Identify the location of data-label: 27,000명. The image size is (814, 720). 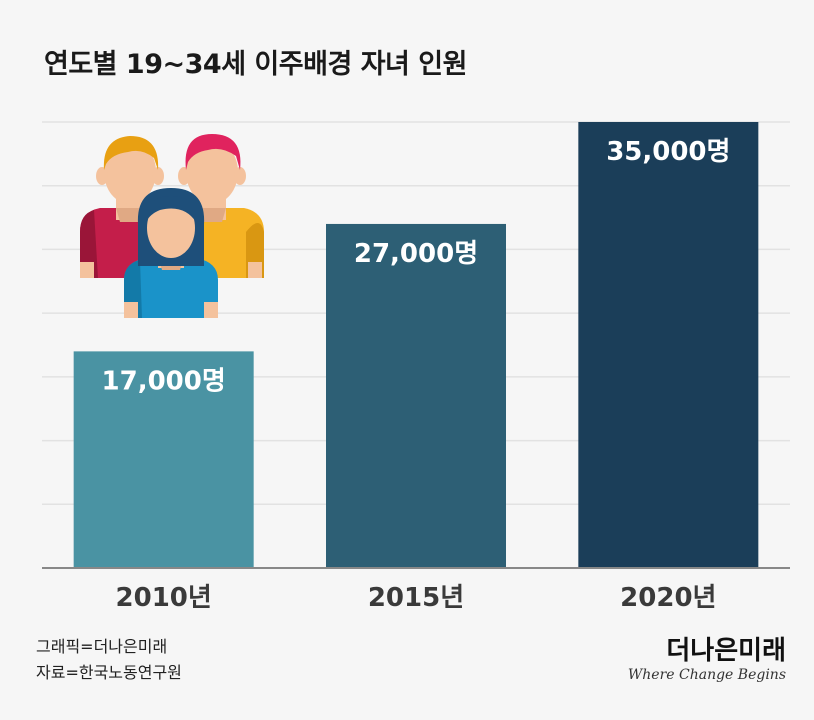
(416, 254).